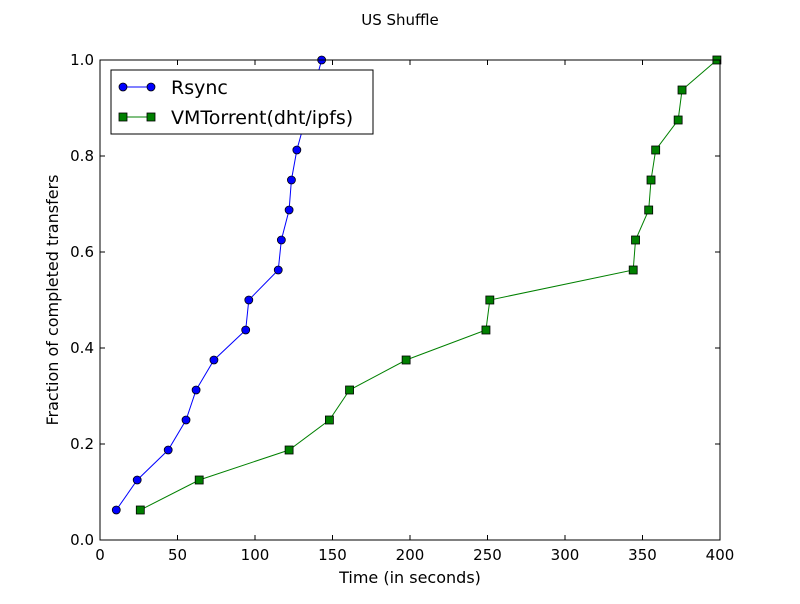 This screenshot has width=800, height=604. I want to click on y-tick-label-4: 0.8, so click(82, 156).